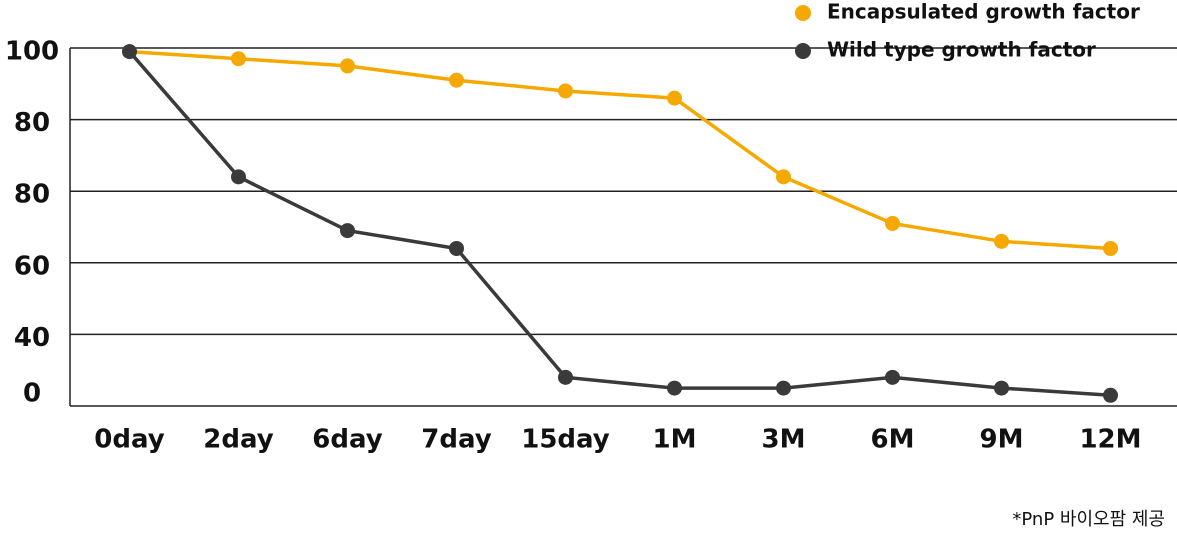 This screenshot has width=1177, height=550. What do you see at coordinates (32, 52) in the screenshot?
I see `y-tick-label: 100` at bounding box center [32, 52].